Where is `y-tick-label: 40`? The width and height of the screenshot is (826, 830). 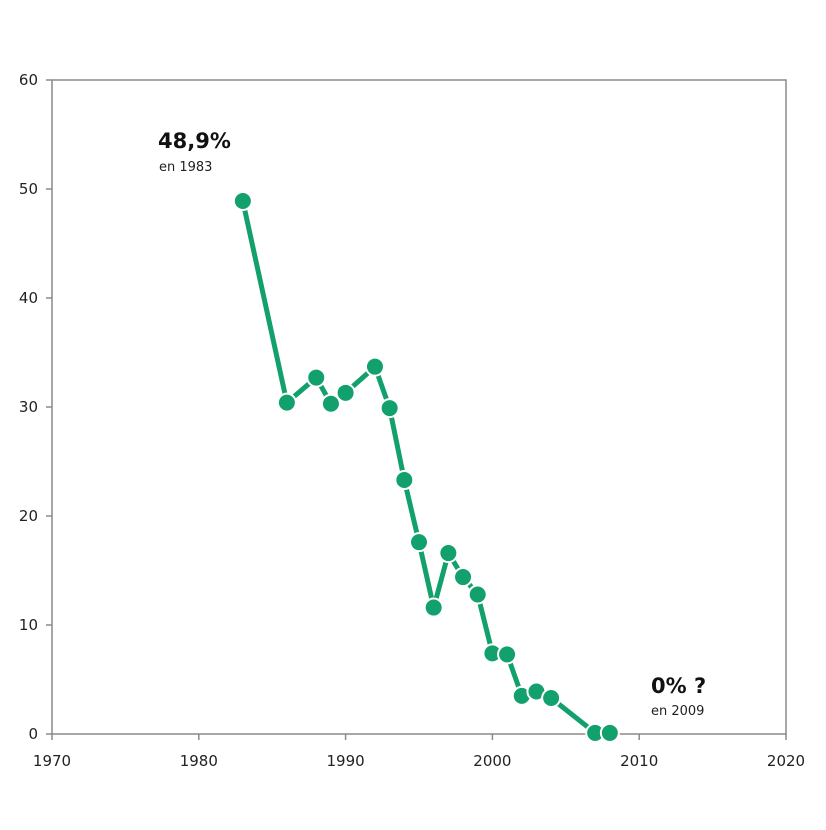
y-tick-label: 40 is located at coordinates (28, 298).